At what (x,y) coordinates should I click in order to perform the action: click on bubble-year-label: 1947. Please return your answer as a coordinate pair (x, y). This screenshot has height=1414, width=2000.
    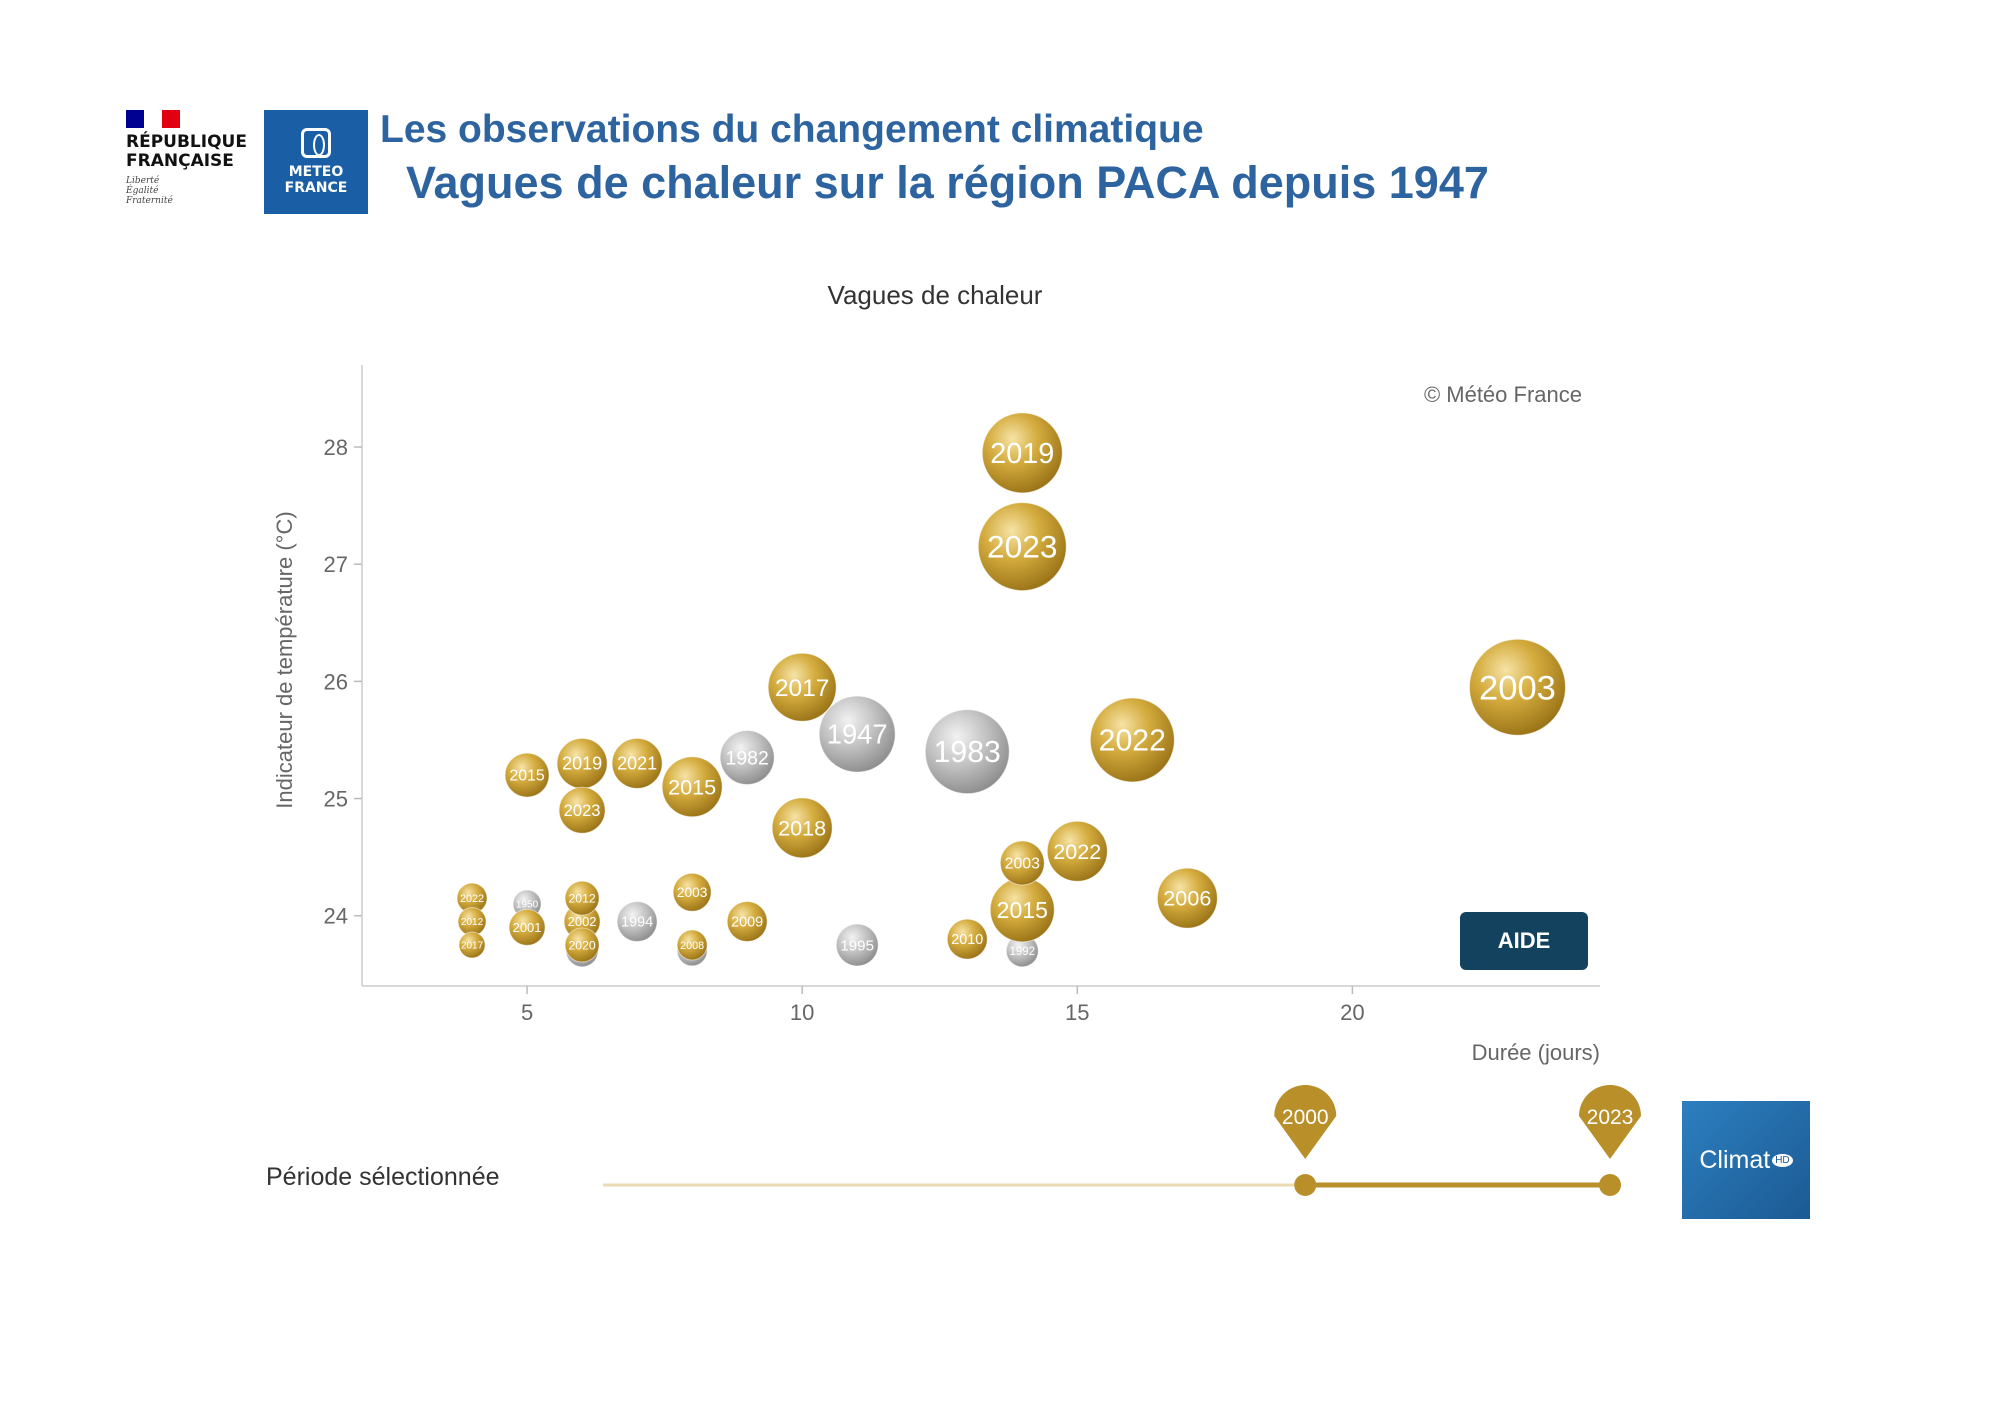
    Looking at the image, I should click on (857, 734).